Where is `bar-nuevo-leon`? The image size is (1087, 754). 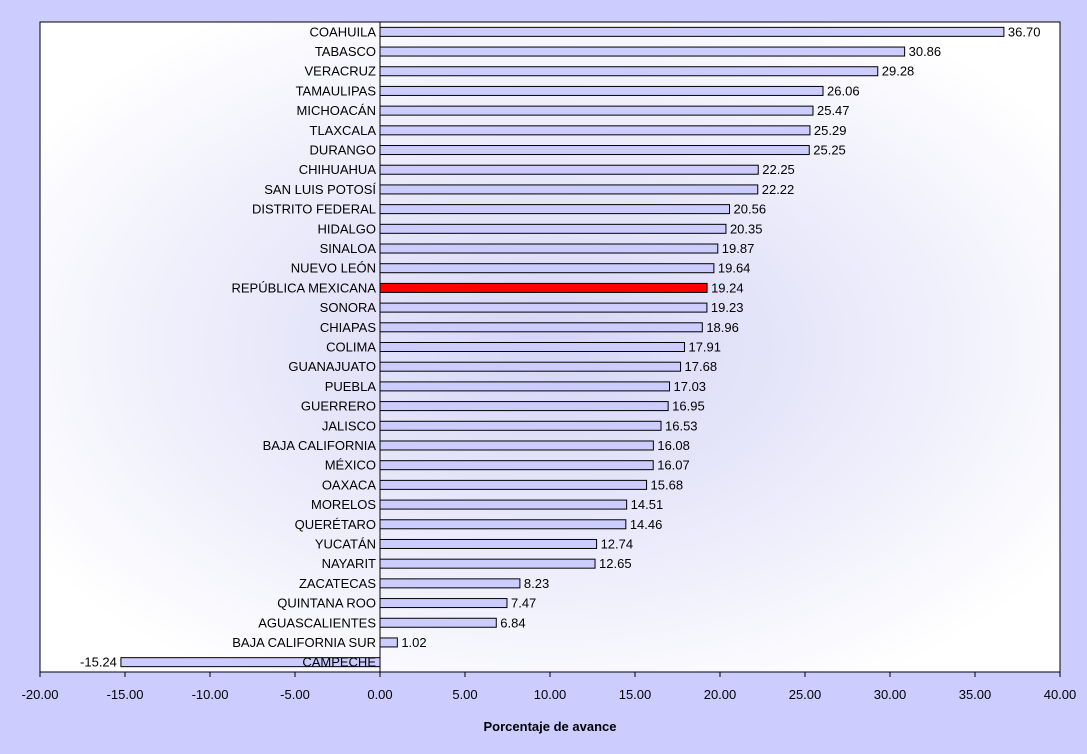
bar-nuevo-leon is located at coordinates (547, 268).